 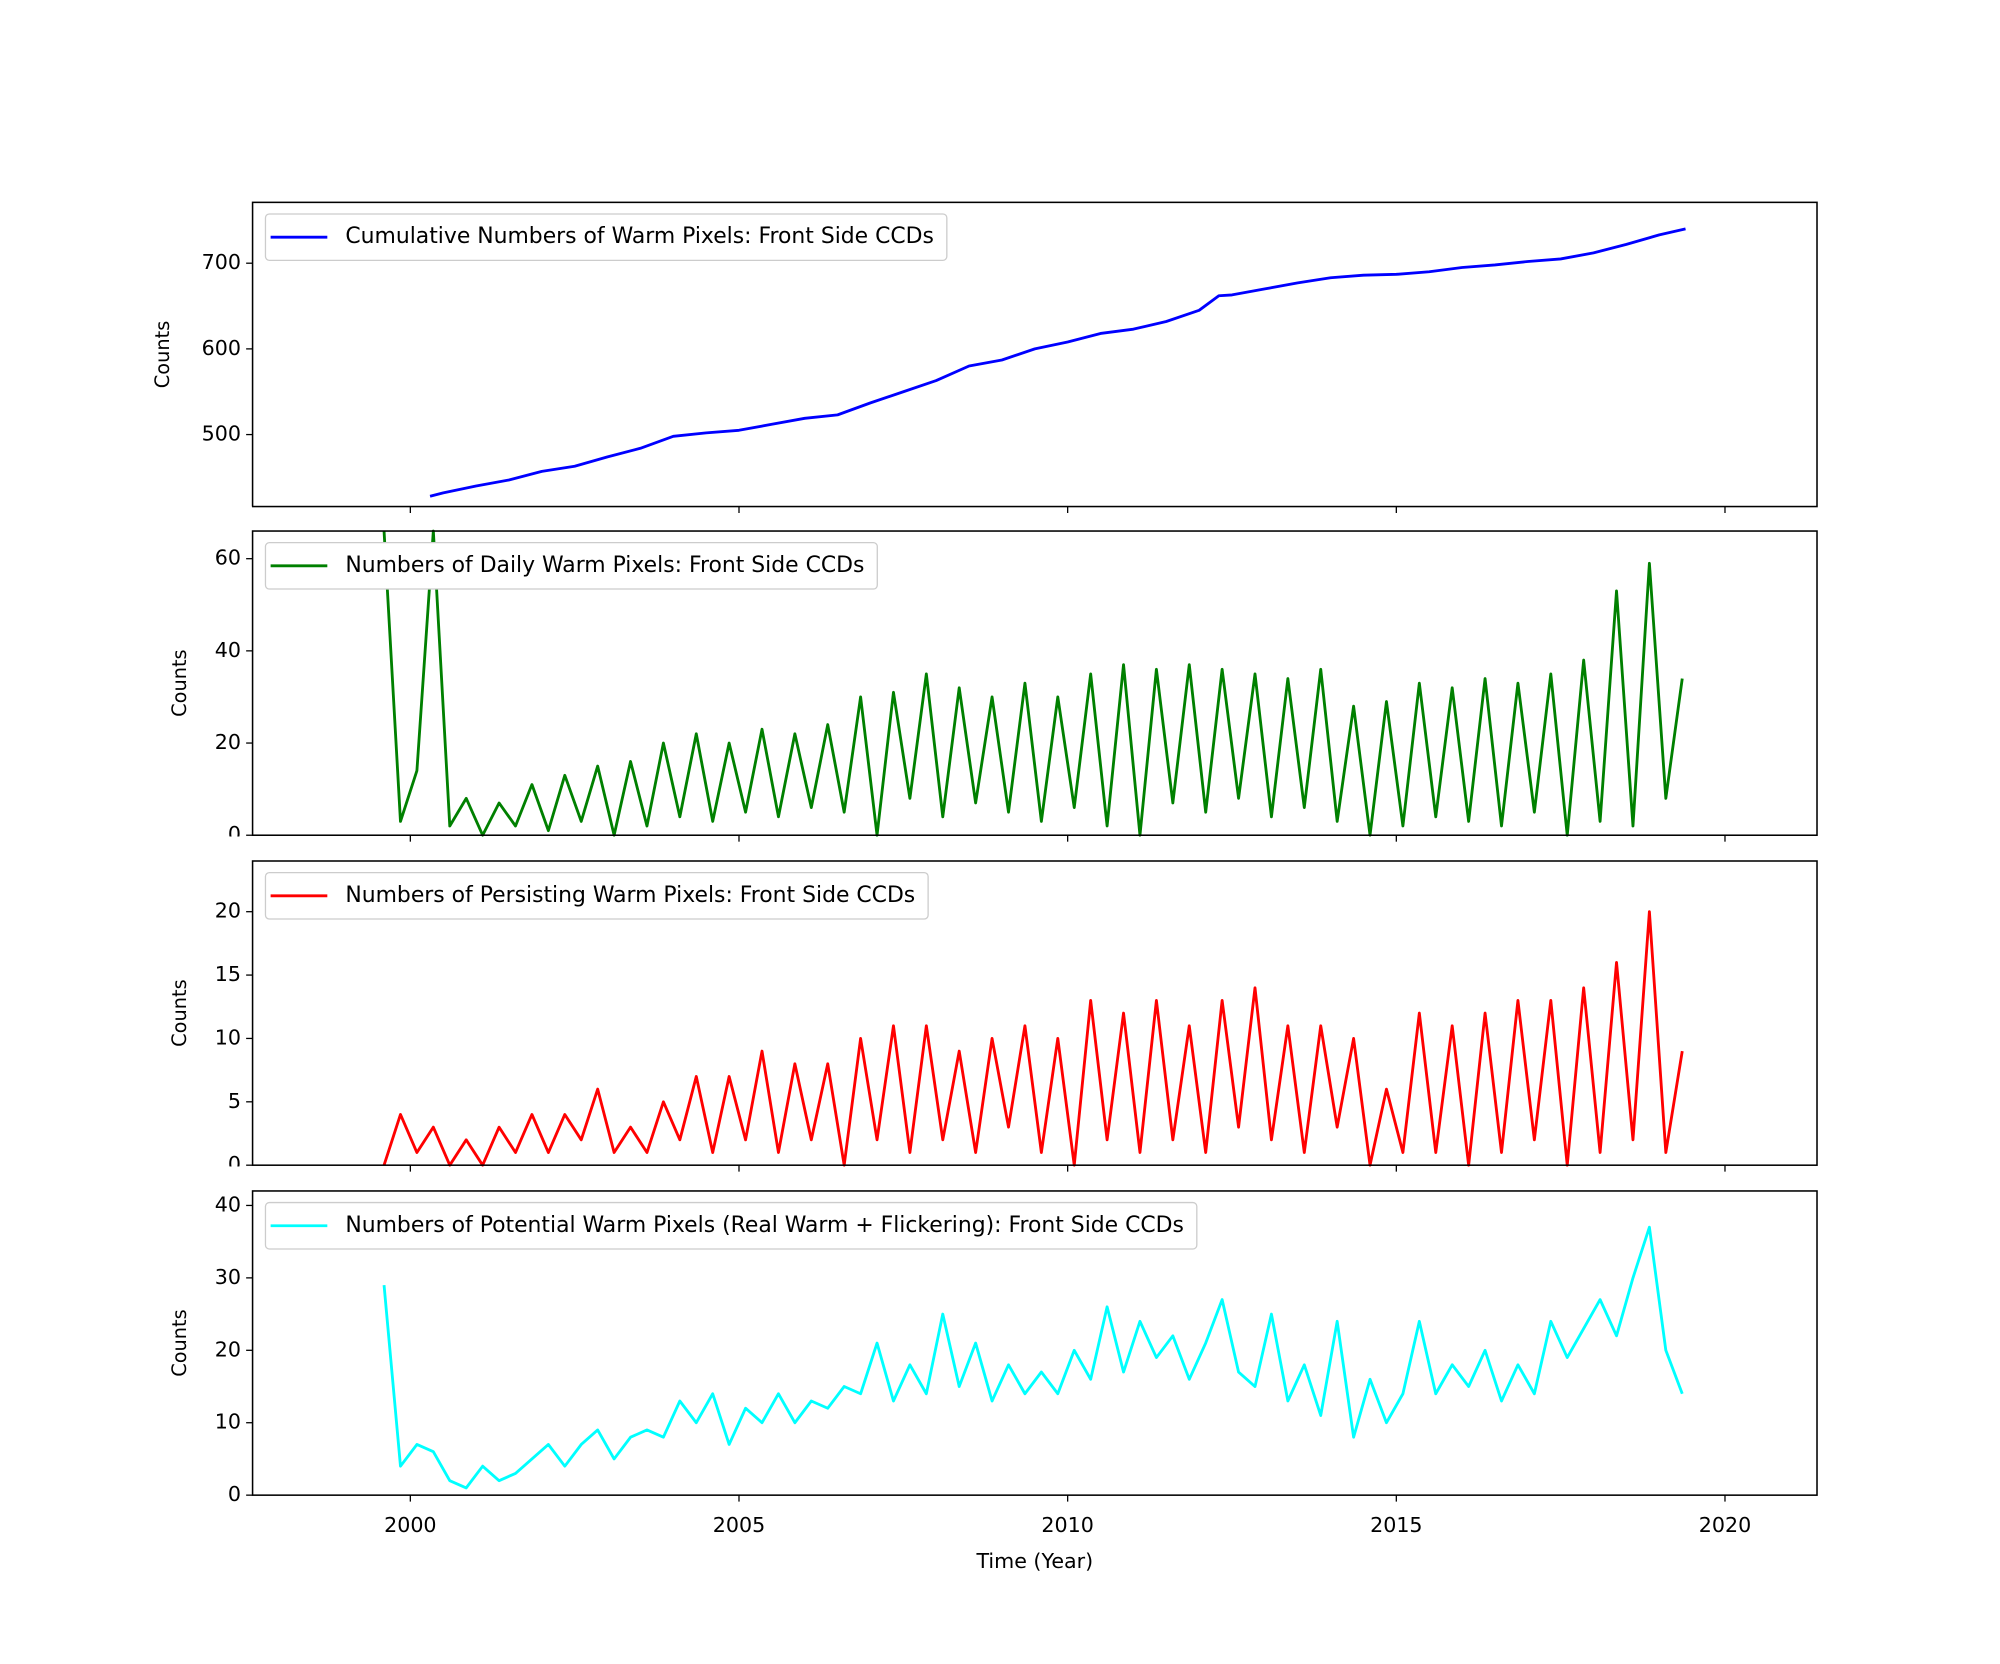 What do you see at coordinates (234, 1494) in the screenshot?
I see `y-tick-label: 0` at bounding box center [234, 1494].